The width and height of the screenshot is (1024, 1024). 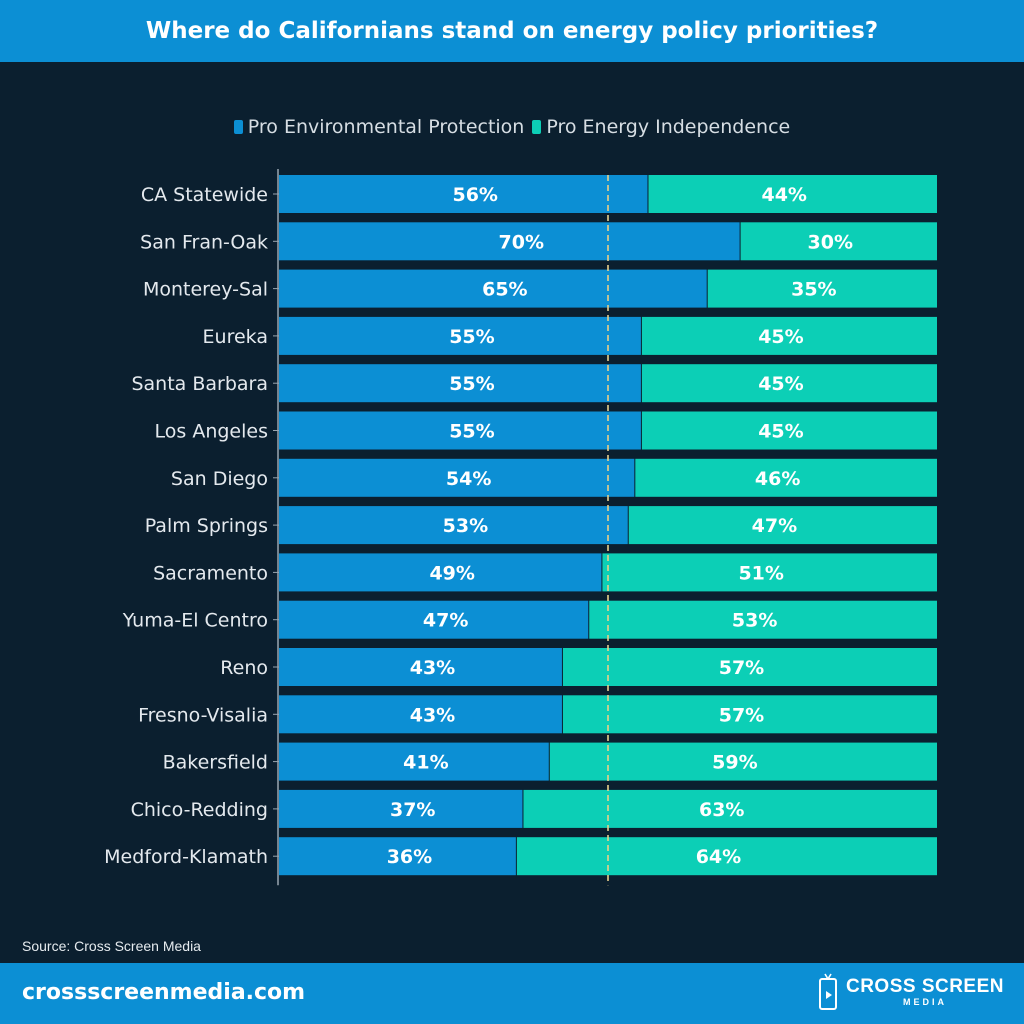 What do you see at coordinates (721, 810) in the screenshot?
I see `data-label-indep: 63%` at bounding box center [721, 810].